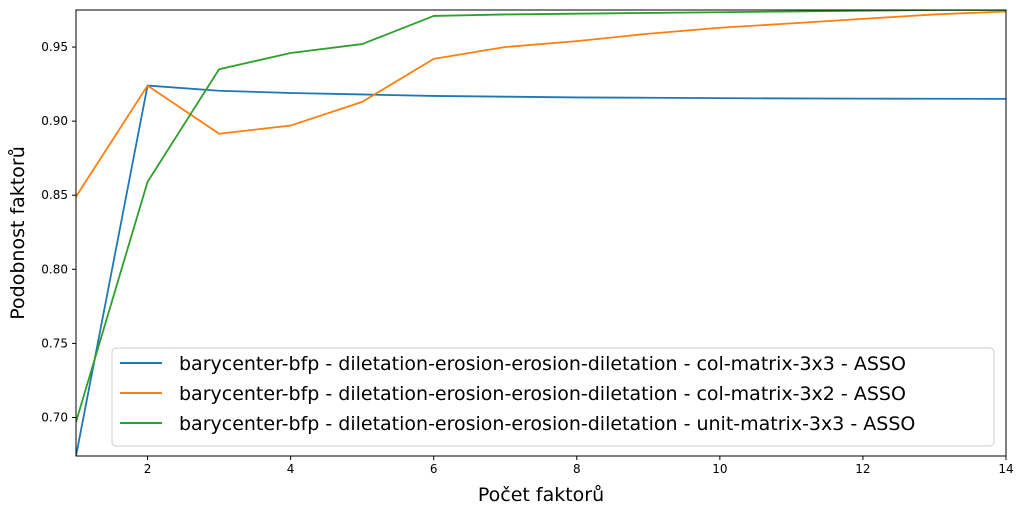  I want to click on x-tick-label: 12, so click(862, 469).